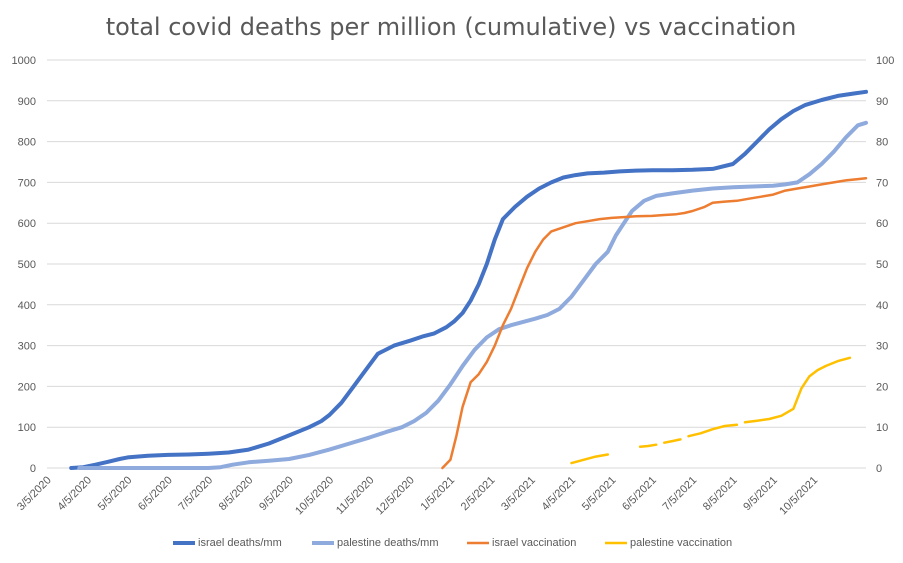  What do you see at coordinates (27, 143) in the screenshot?
I see `left-tick-label: 800` at bounding box center [27, 143].